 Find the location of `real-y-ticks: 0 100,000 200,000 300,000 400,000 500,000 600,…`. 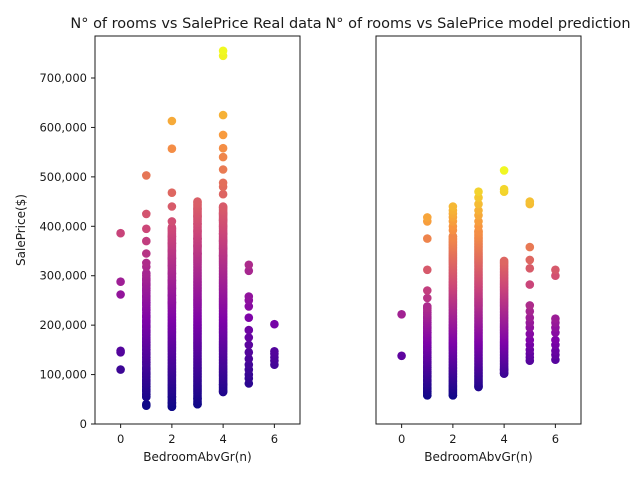

real-y-ticks: 0 100,000 200,000 300,000 400,000 500,000 600,… is located at coordinates (67, 251).